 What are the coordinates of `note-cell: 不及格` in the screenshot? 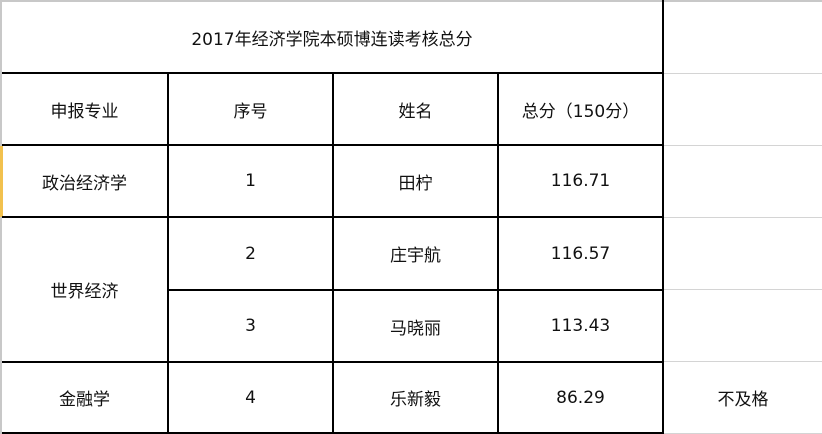 It's located at (743, 400).